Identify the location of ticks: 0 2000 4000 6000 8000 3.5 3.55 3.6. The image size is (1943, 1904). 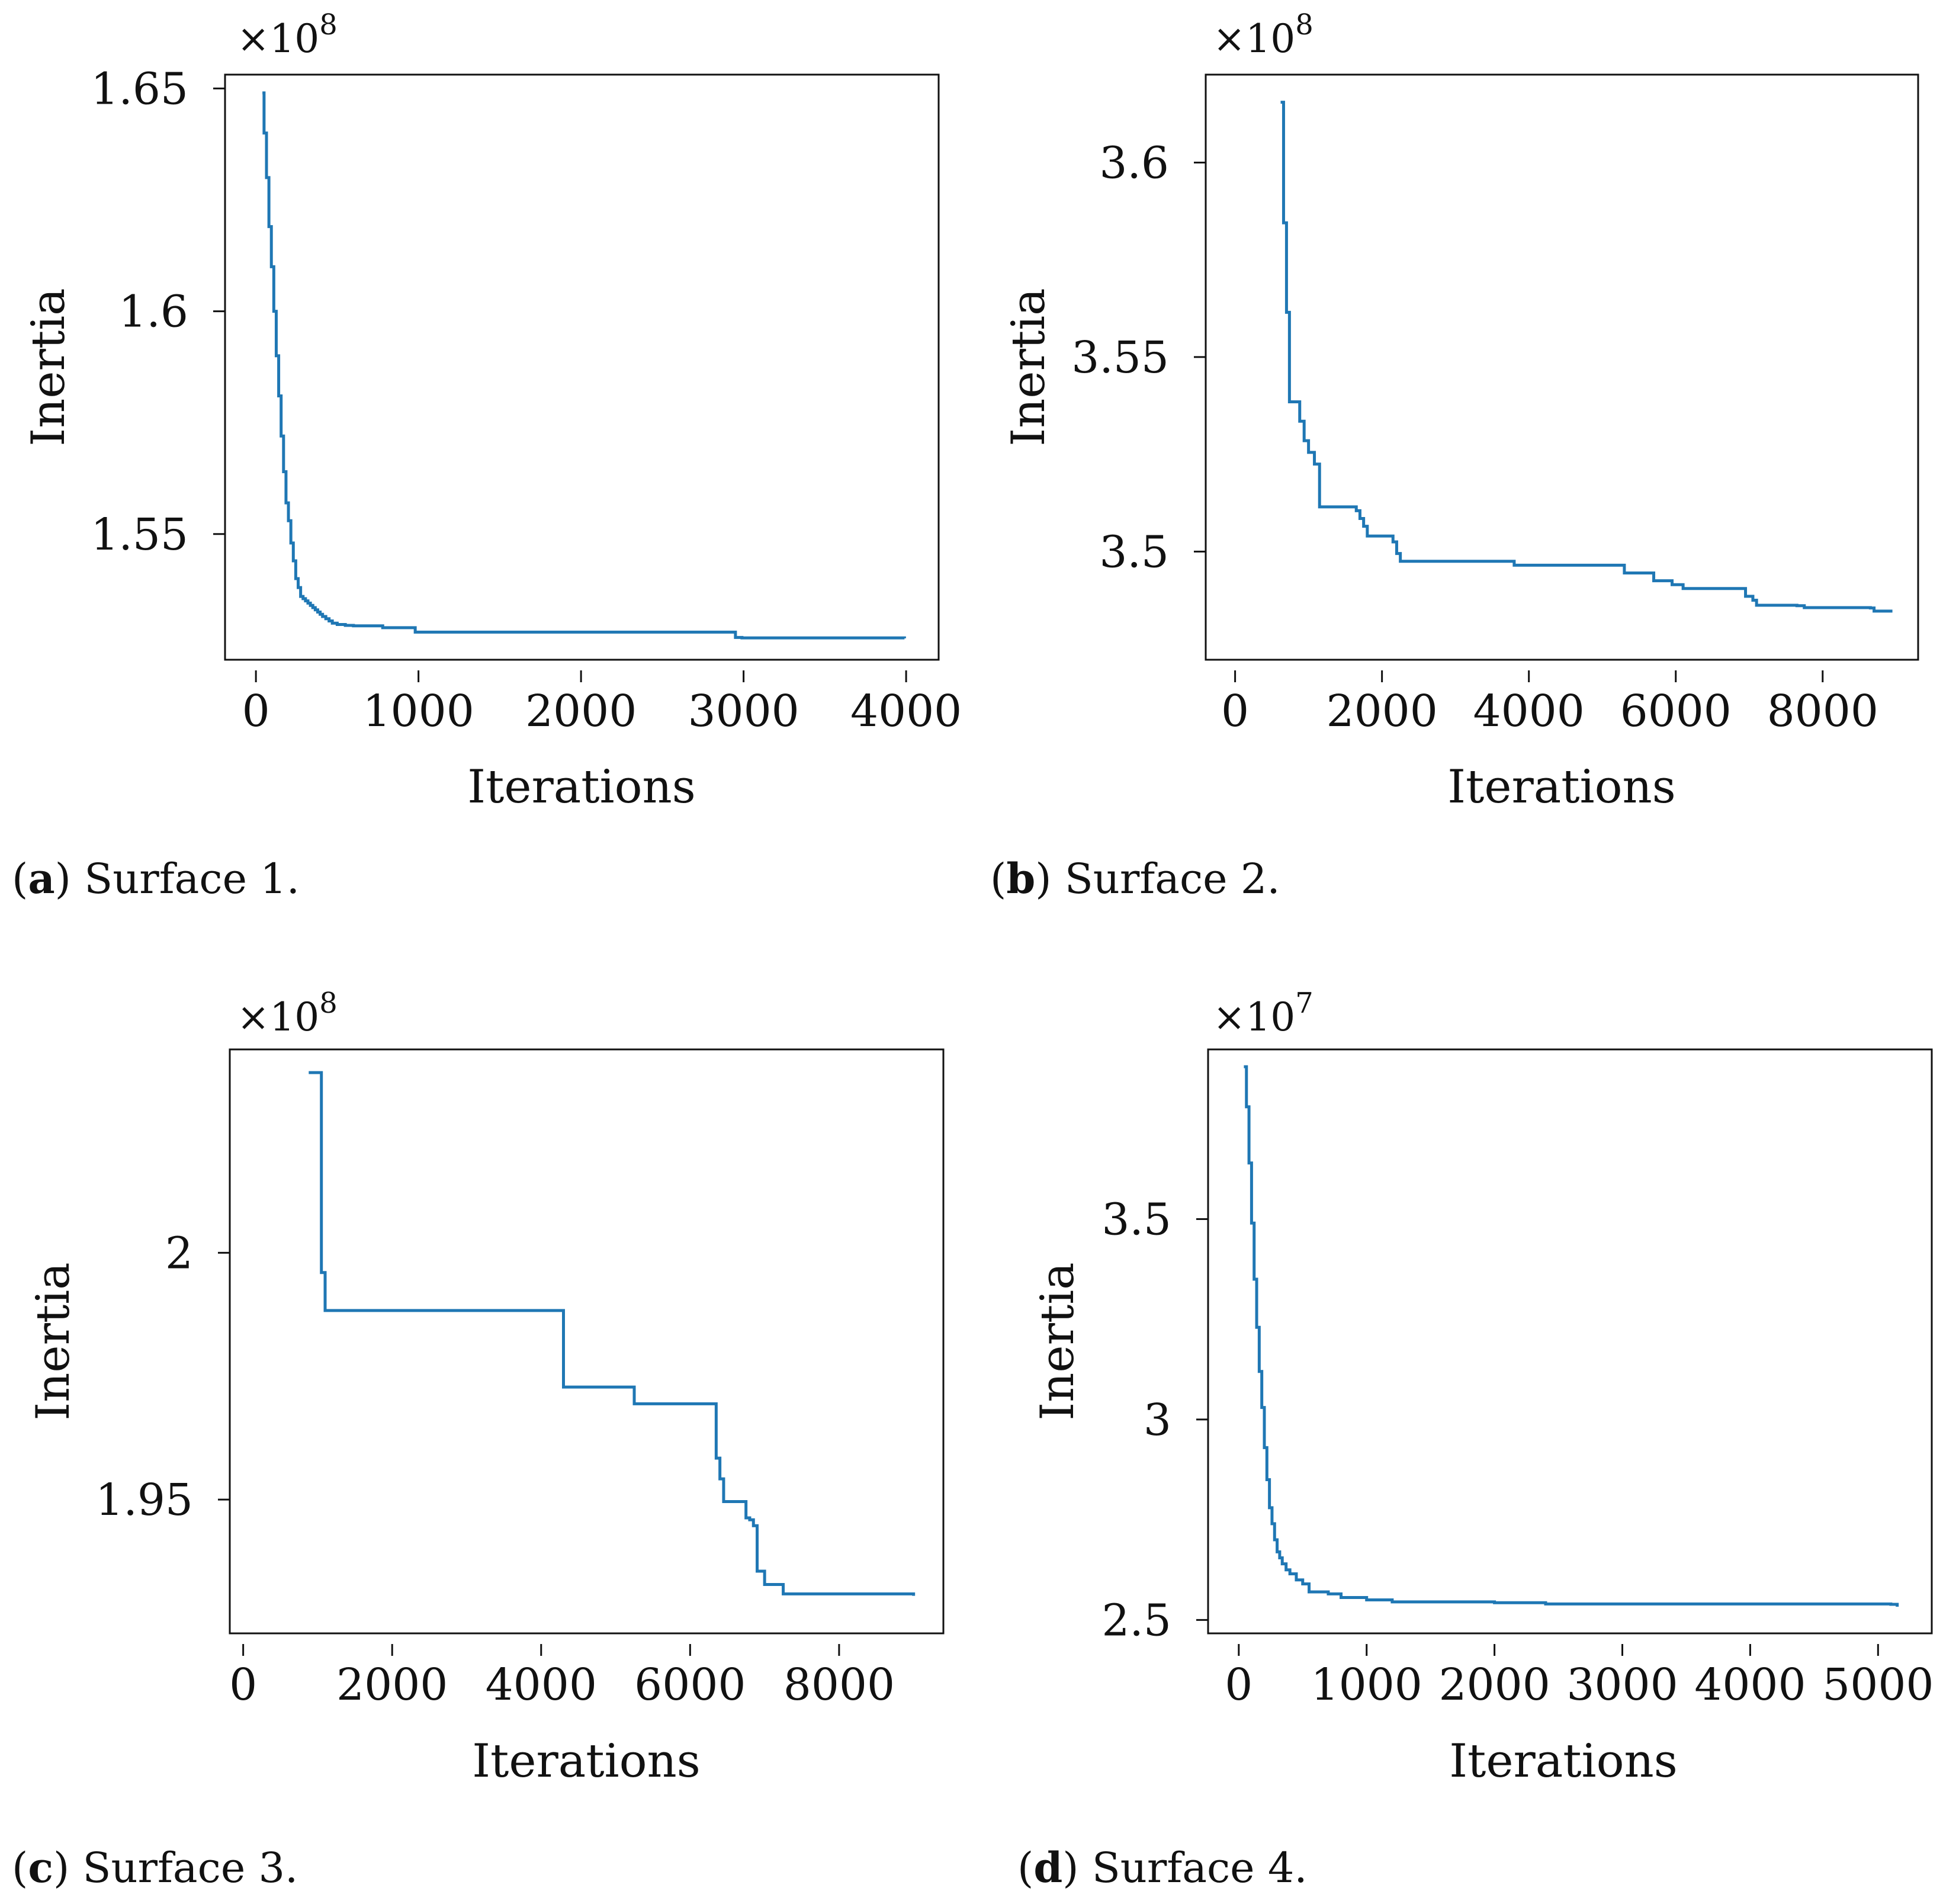
(1474, 437).